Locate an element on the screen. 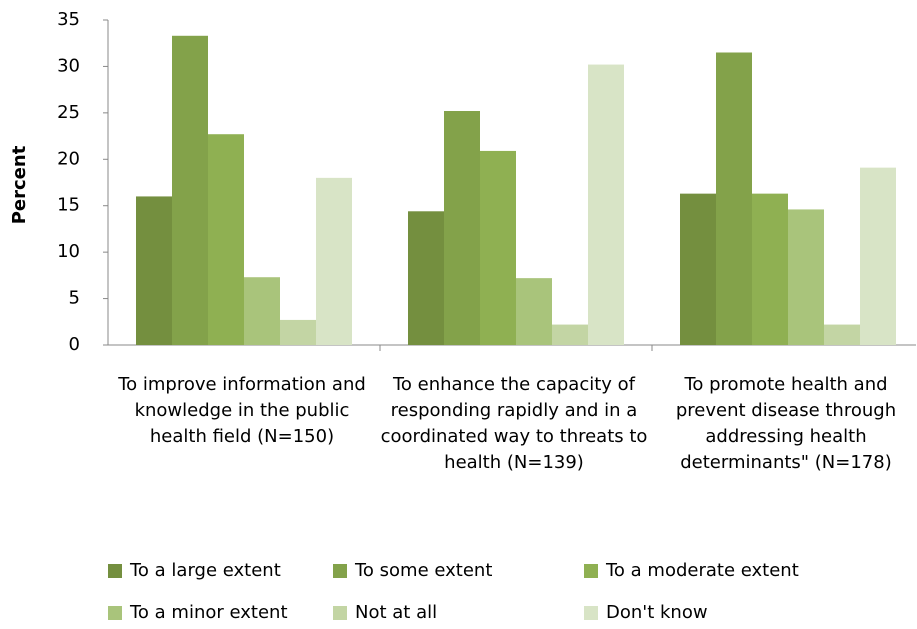  legend-label: Not at all is located at coordinates (396, 612).